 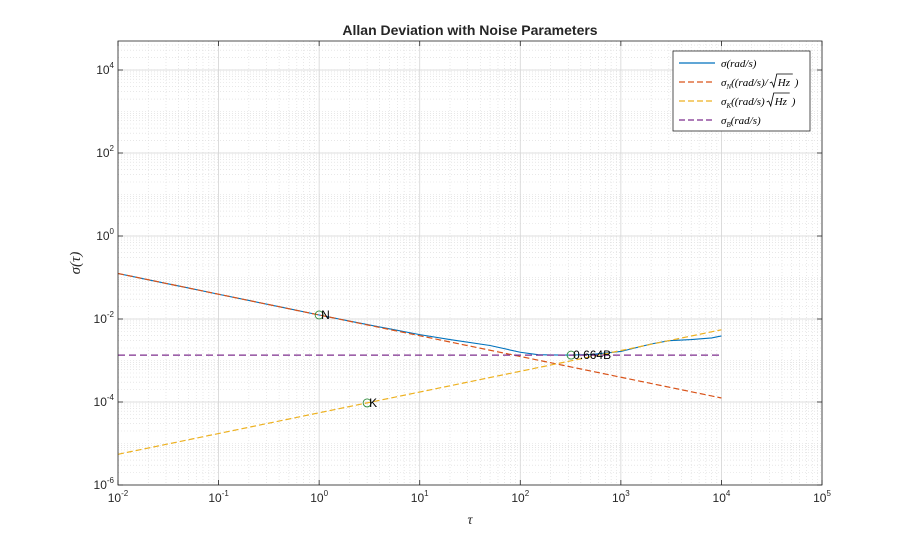 I want to click on y-tick-label: 10⁻², so click(x=104, y=318).